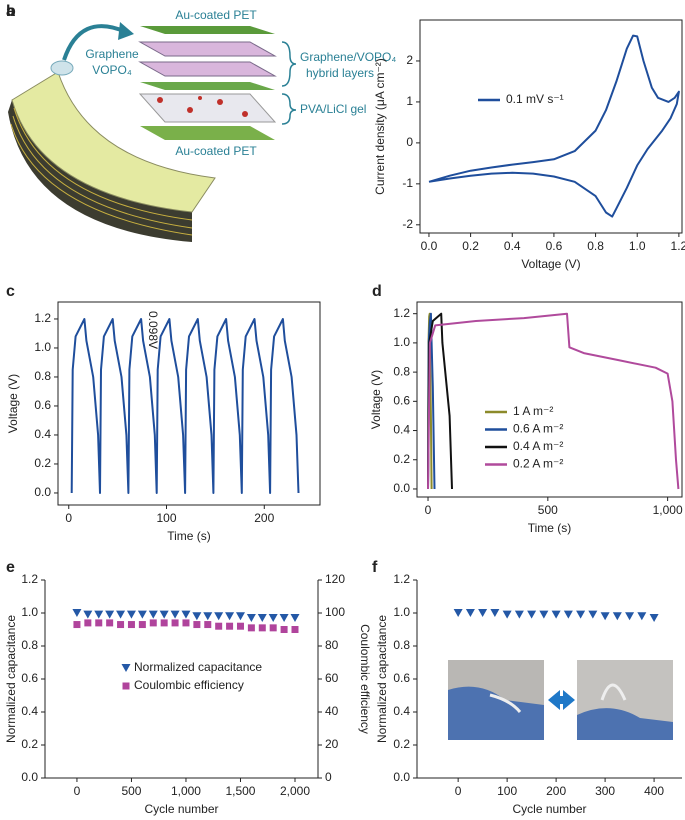 This screenshot has height=820, width=685. I want to click on x-axis-label: Cycle number, so click(549, 809).